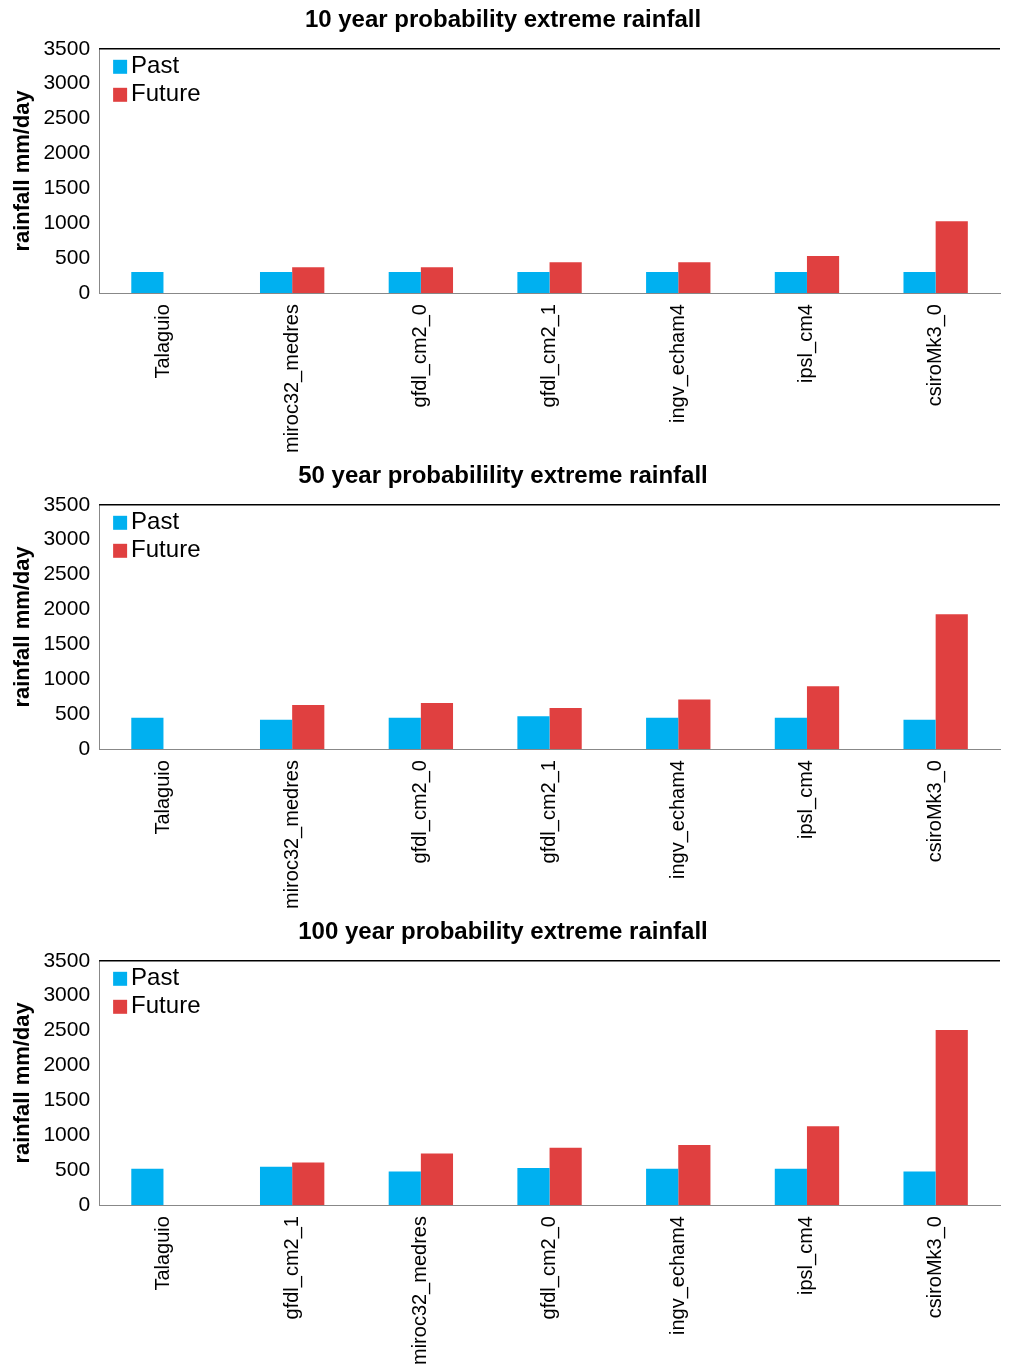 This screenshot has width=1010, height=1369. I want to click on chart-title: 10 year probability extreme rainfall, so click(503, 19).